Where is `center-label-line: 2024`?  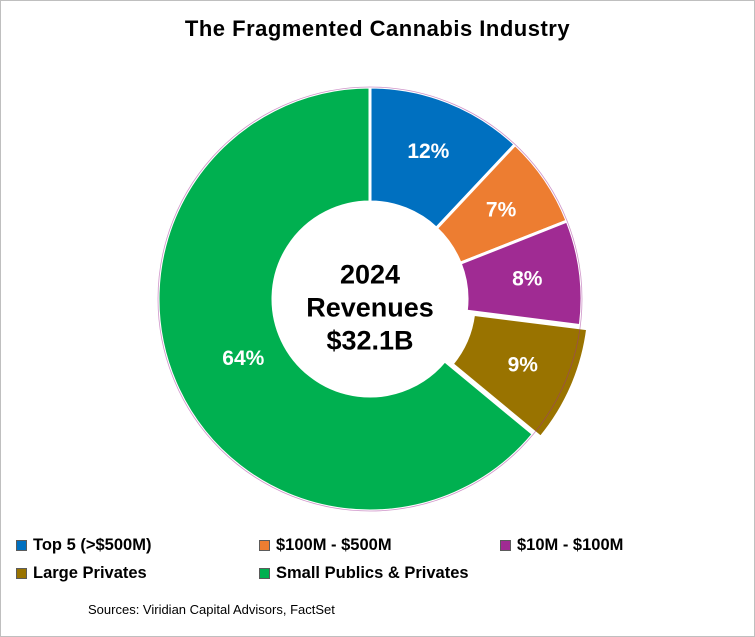 center-label-line: 2024 is located at coordinates (370, 275).